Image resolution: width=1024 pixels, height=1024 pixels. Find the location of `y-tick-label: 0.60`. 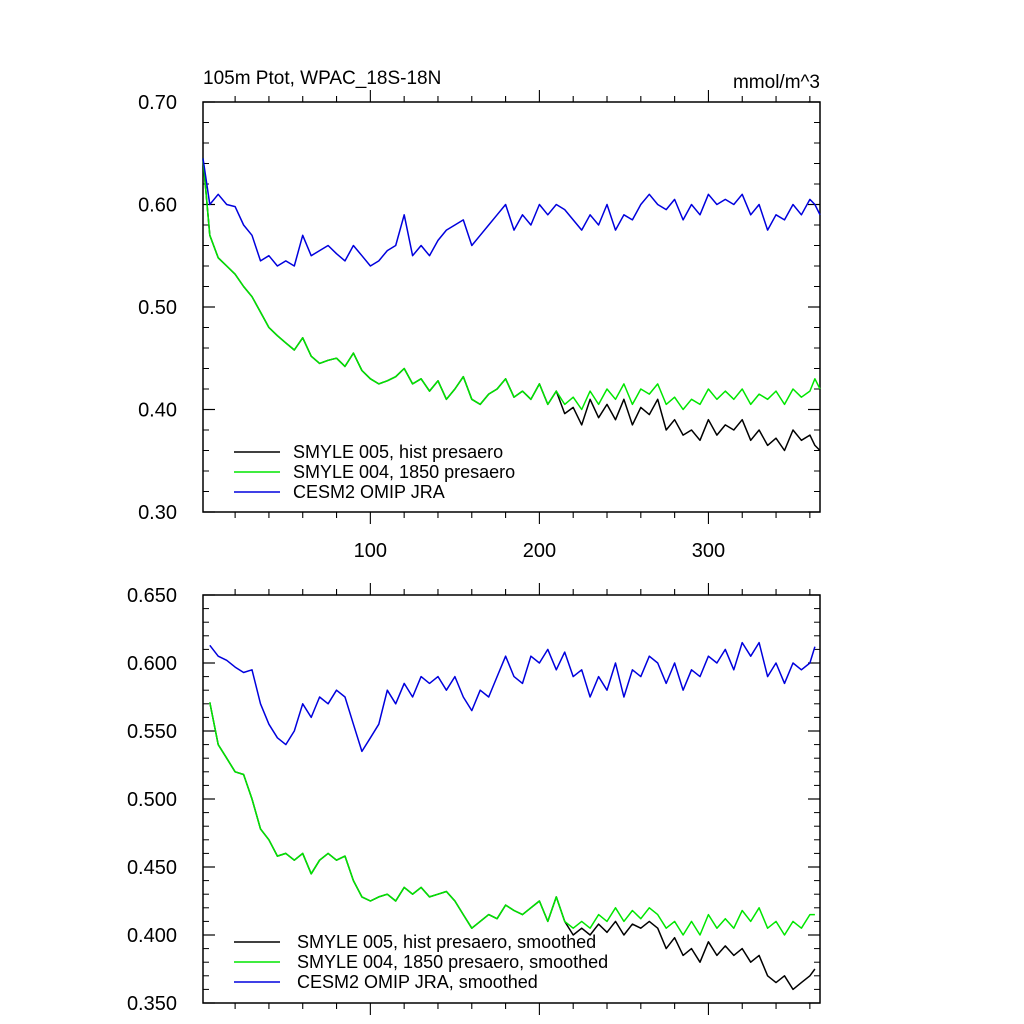

y-tick-label: 0.60 is located at coordinates (157, 206).